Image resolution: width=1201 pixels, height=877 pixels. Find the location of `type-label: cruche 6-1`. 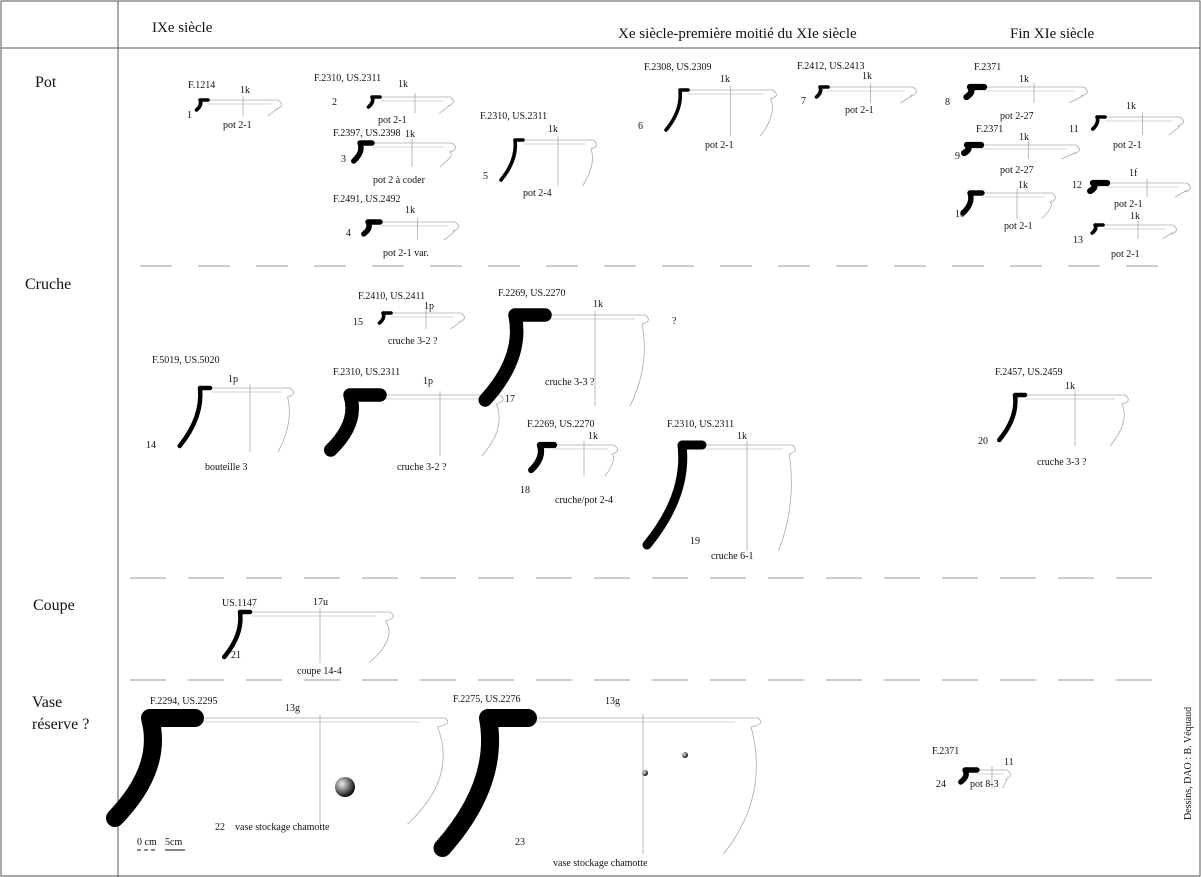

type-label: cruche 6-1 is located at coordinates (732, 556).